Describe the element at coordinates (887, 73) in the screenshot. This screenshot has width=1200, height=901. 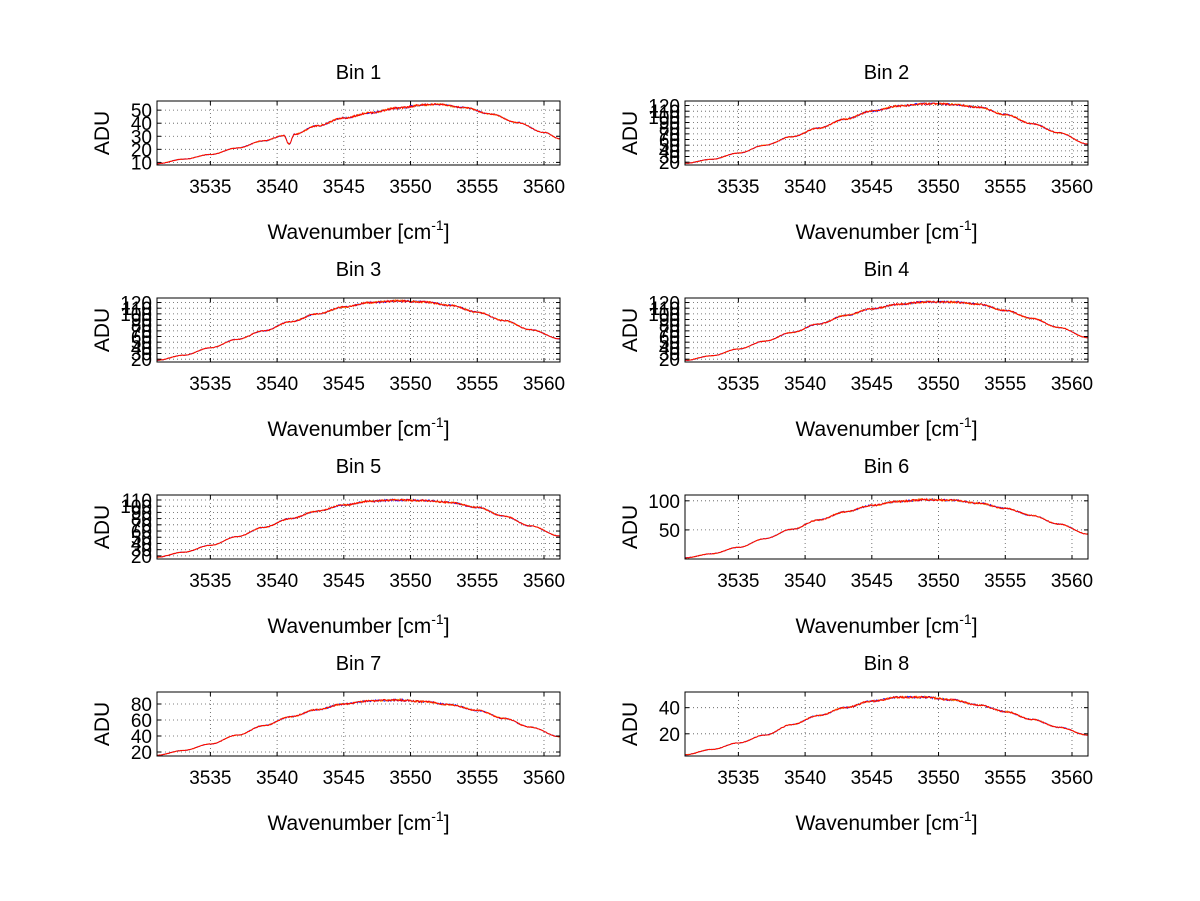
I see `subplot-title: Bin 2` at that location.